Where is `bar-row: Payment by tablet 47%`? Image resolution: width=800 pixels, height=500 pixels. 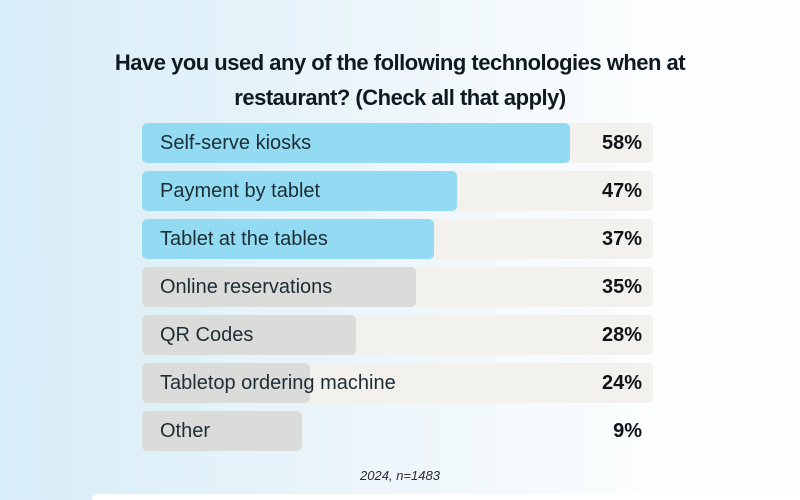
bar-row: Payment by tablet 47% is located at coordinates (397, 191).